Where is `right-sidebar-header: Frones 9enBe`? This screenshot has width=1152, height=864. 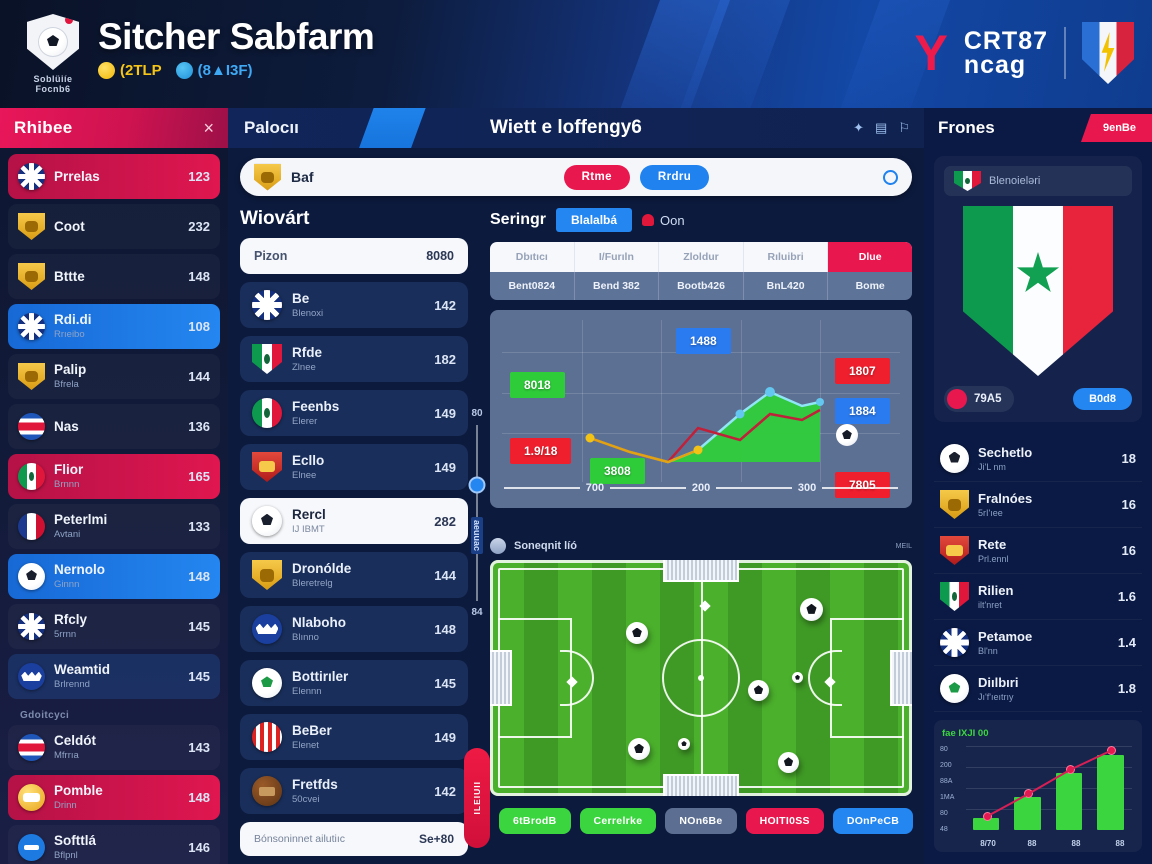
right-sidebar-header: Frones 9enBe is located at coordinates (1038, 128).